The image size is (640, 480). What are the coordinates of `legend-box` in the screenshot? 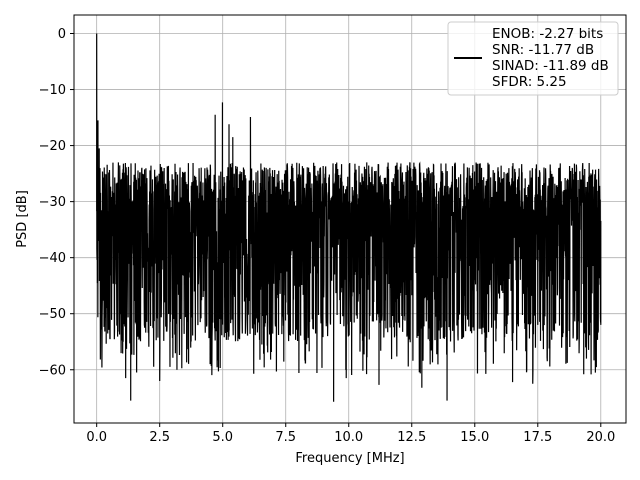 It's located at (533, 58).